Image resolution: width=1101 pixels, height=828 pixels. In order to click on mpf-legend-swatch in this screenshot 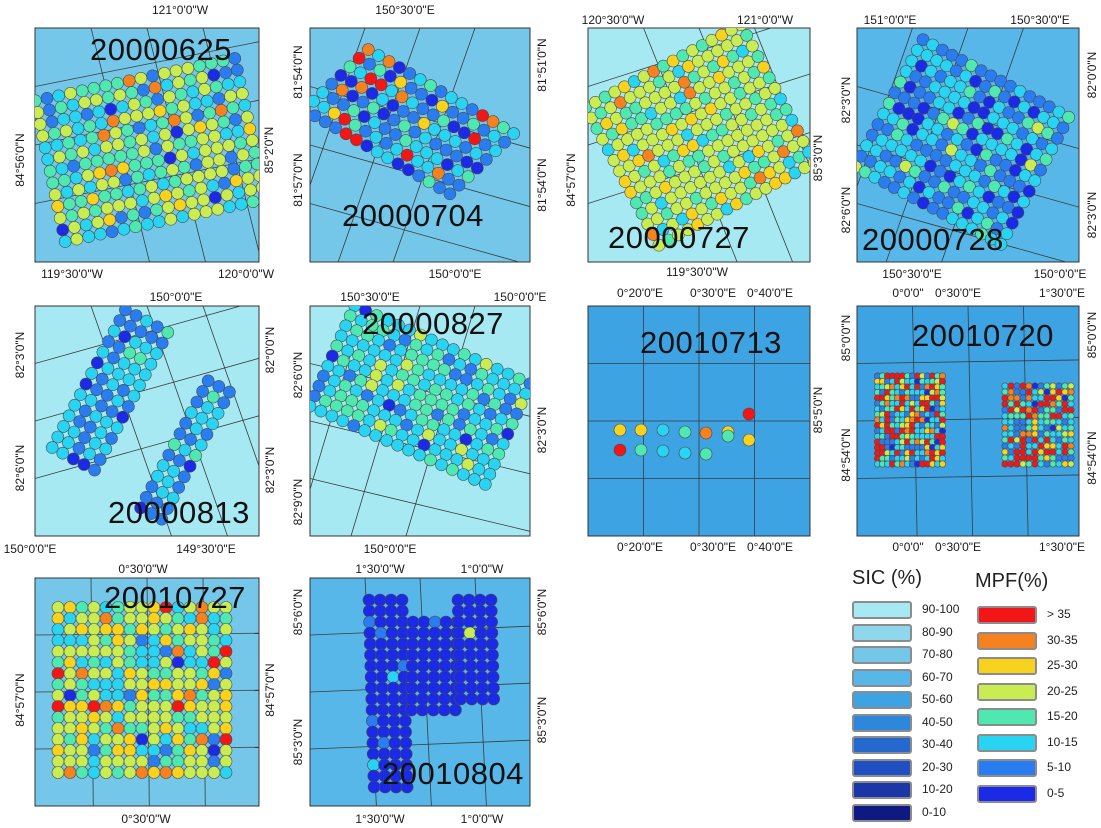, I will do `click(1007, 793)`.